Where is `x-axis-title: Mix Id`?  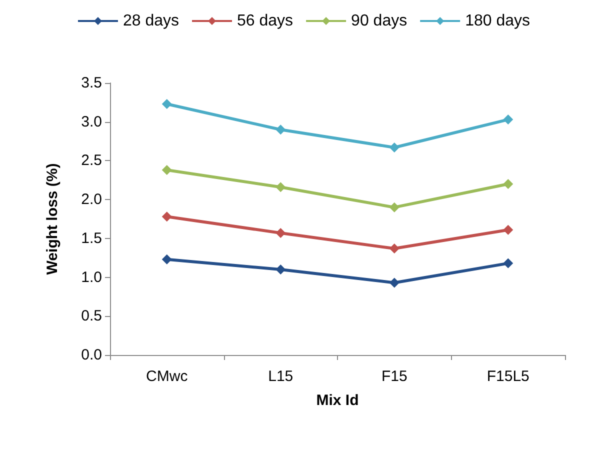 x-axis-title: Mix Id is located at coordinates (337, 400).